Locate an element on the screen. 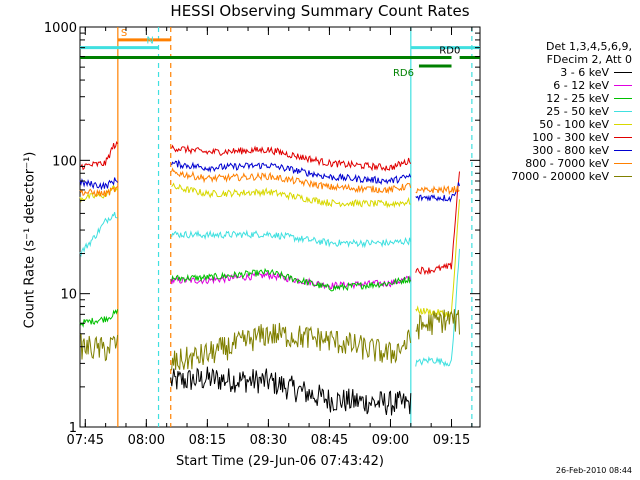 This screenshot has width=640, height=480. legend-entry: 12 - 25 keV is located at coordinates (559, 98).